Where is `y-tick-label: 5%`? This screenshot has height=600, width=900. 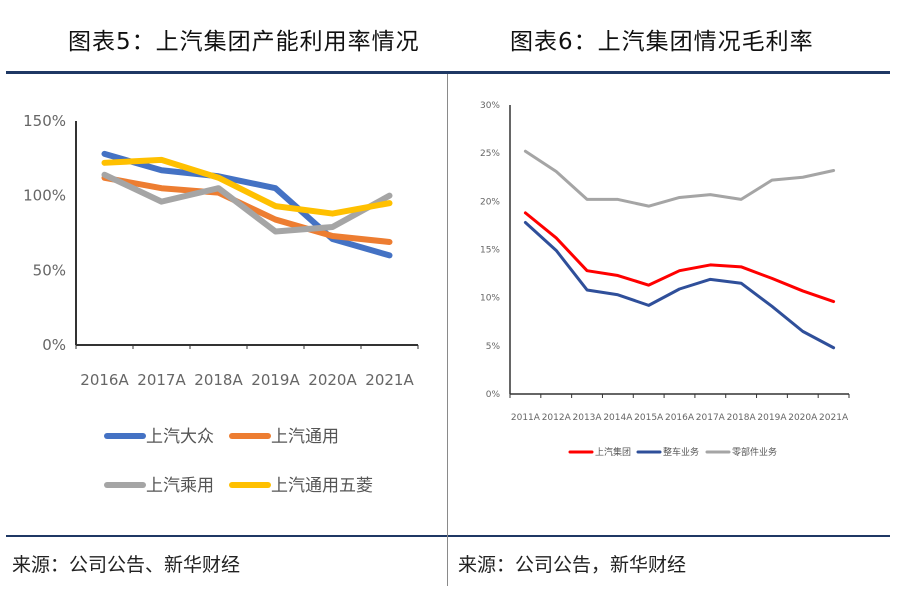
y-tick-label: 5% is located at coordinates (493, 347).